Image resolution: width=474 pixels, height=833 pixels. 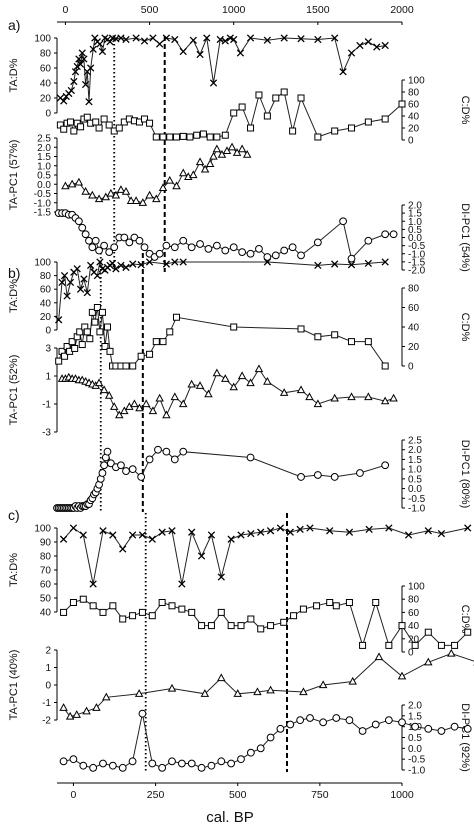 What do you see at coordinates (436, 620) in the screenshot?
I see `series-square: 0 20 40 60 80 100 C:D%` at bounding box center [436, 620].